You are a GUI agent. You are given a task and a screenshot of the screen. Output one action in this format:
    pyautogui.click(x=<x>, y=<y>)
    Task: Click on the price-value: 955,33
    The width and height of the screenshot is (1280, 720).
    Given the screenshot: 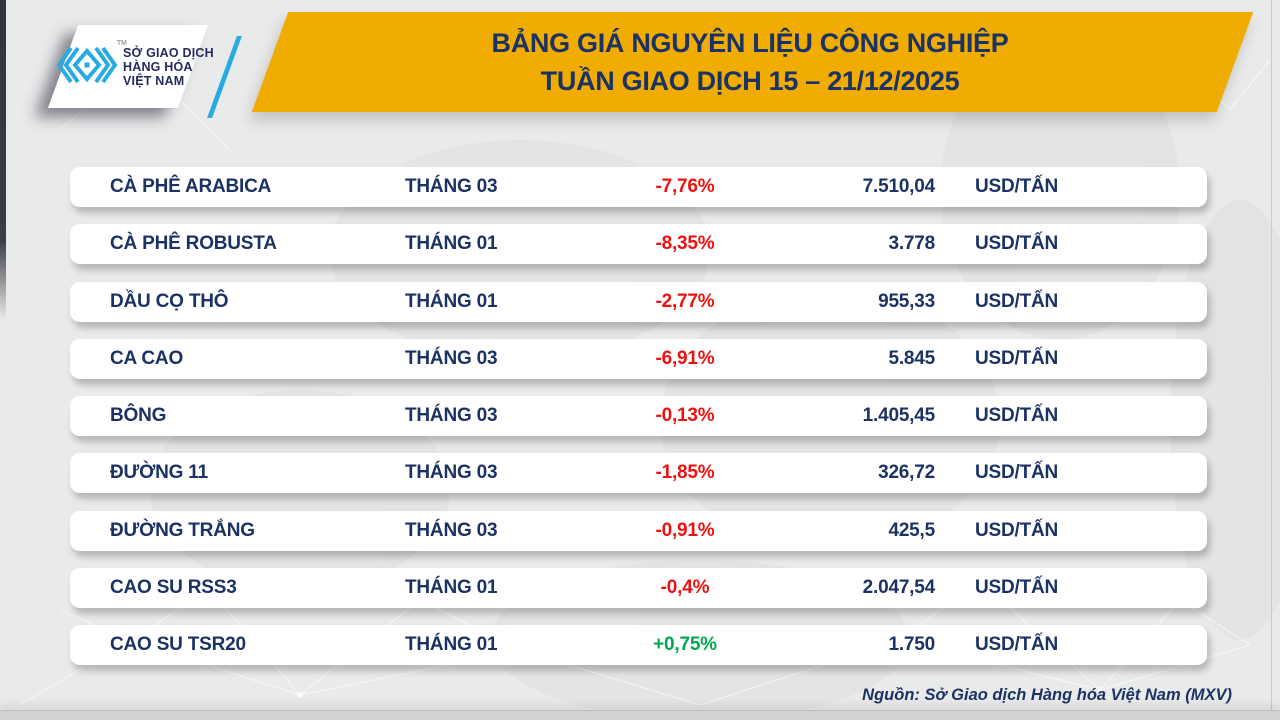 What is the action you would take?
    pyautogui.click(x=906, y=301)
    